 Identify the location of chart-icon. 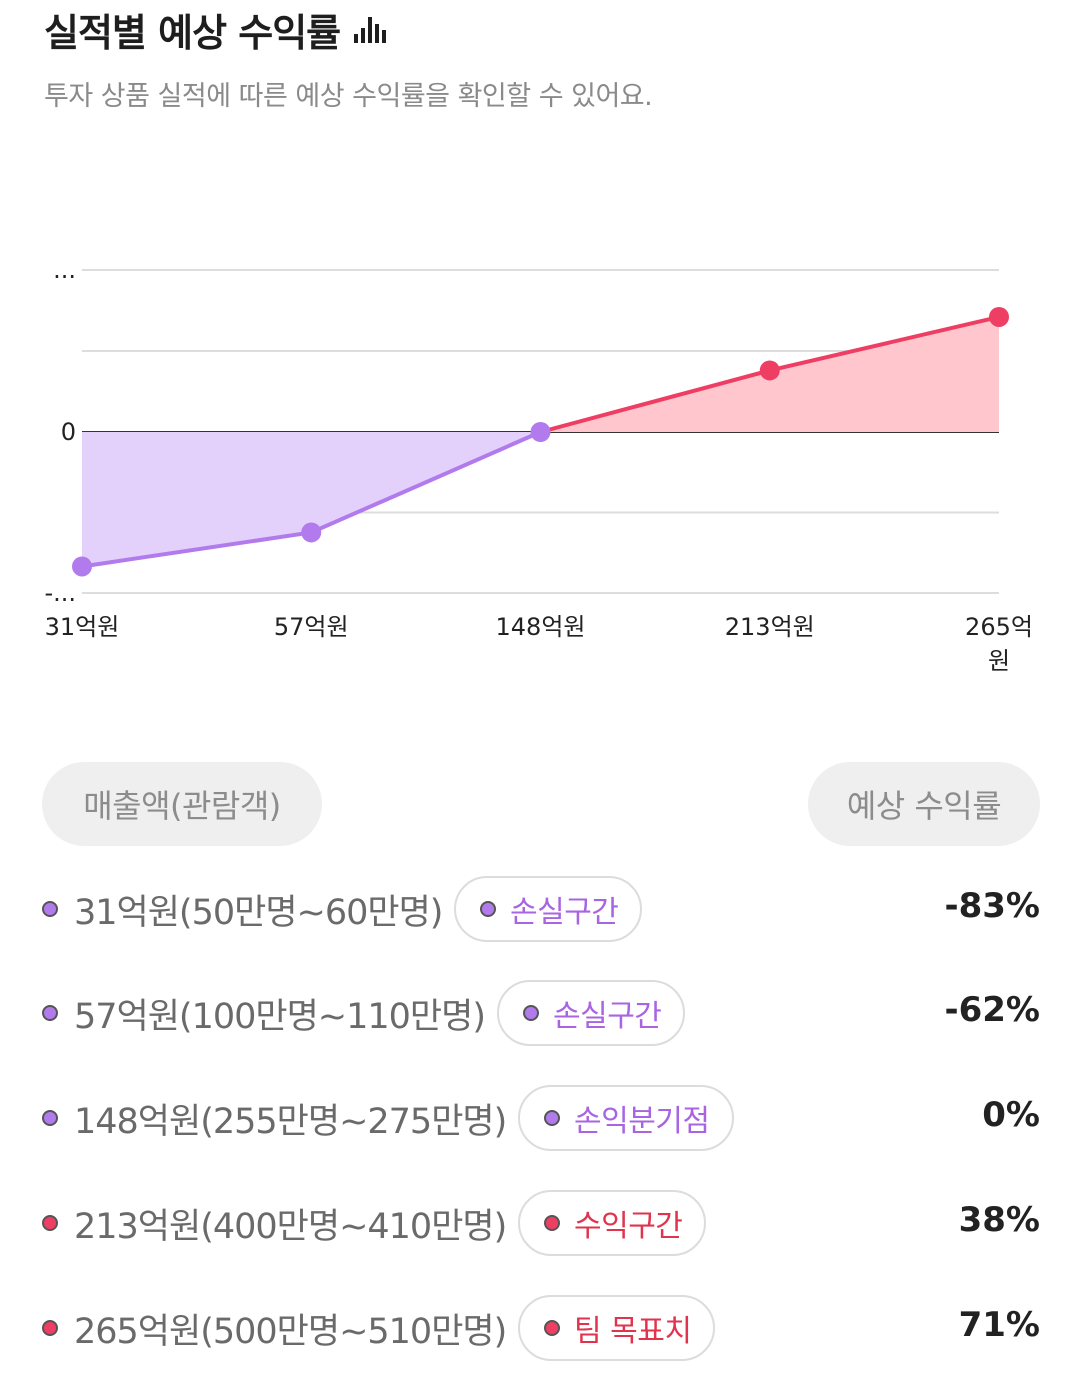
(370, 29).